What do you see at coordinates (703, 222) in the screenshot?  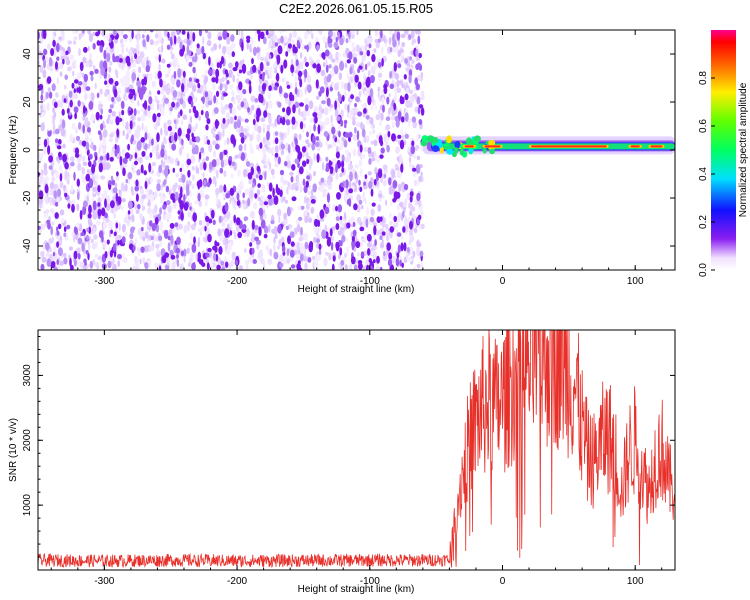 I see `colorbar-tick-label: 0.2` at bounding box center [703, 222].